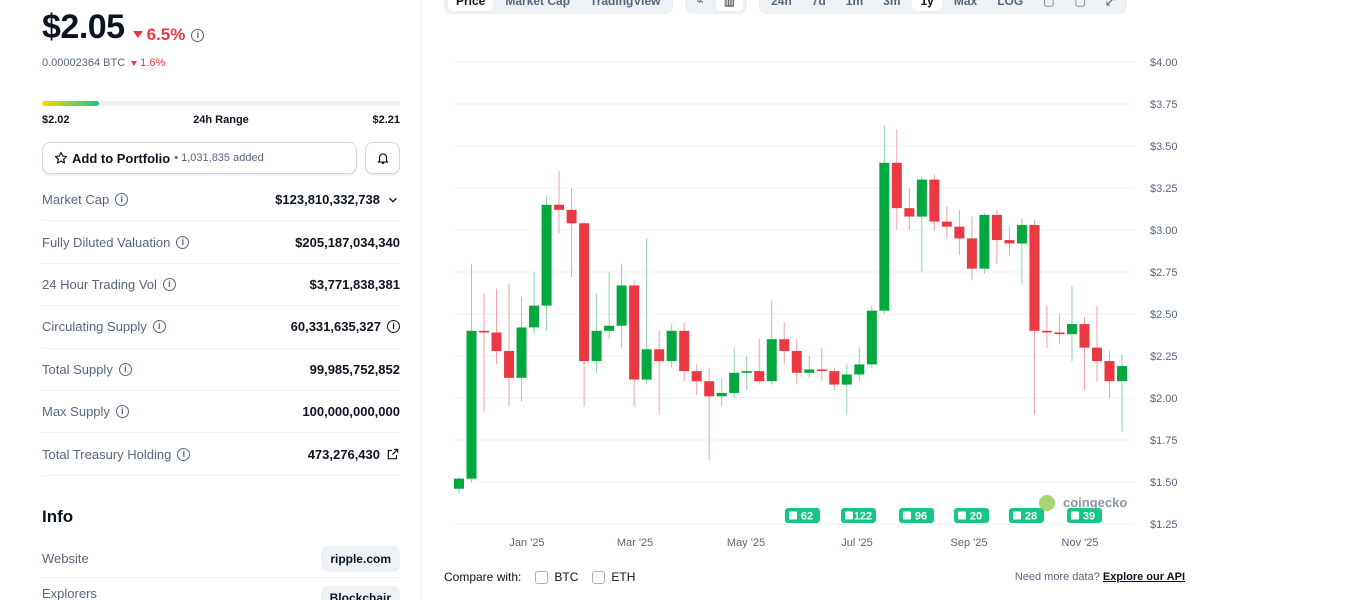  What do you see at coordinates (856, 543) in the screenshot?
I see `x-tick-label: Jul '25` at bounding box center [856, 543].